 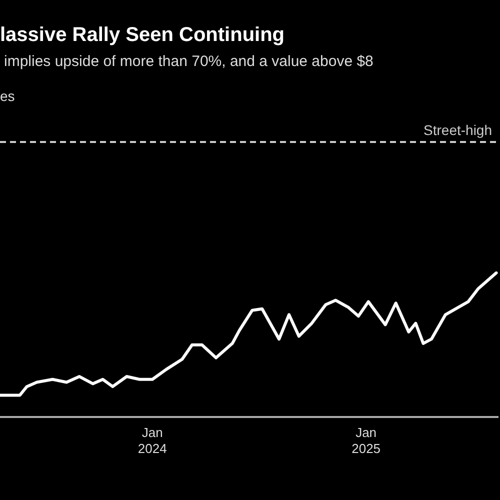 I want to click on chart-title: lassive Rally Seen Continuing, so click(x=142, y=35).